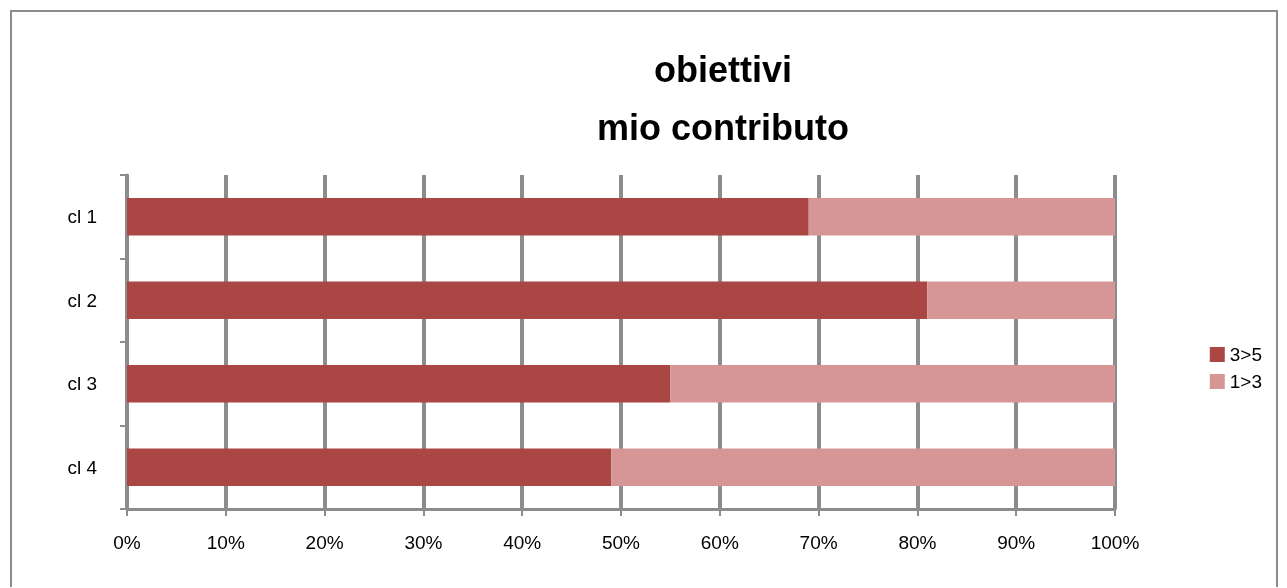 The image size is (1287, 588). What do you see at coordinates (82, 300) in the screenshot?
I see `y-tick-label: cl 2` at bounding box center [82, 300].